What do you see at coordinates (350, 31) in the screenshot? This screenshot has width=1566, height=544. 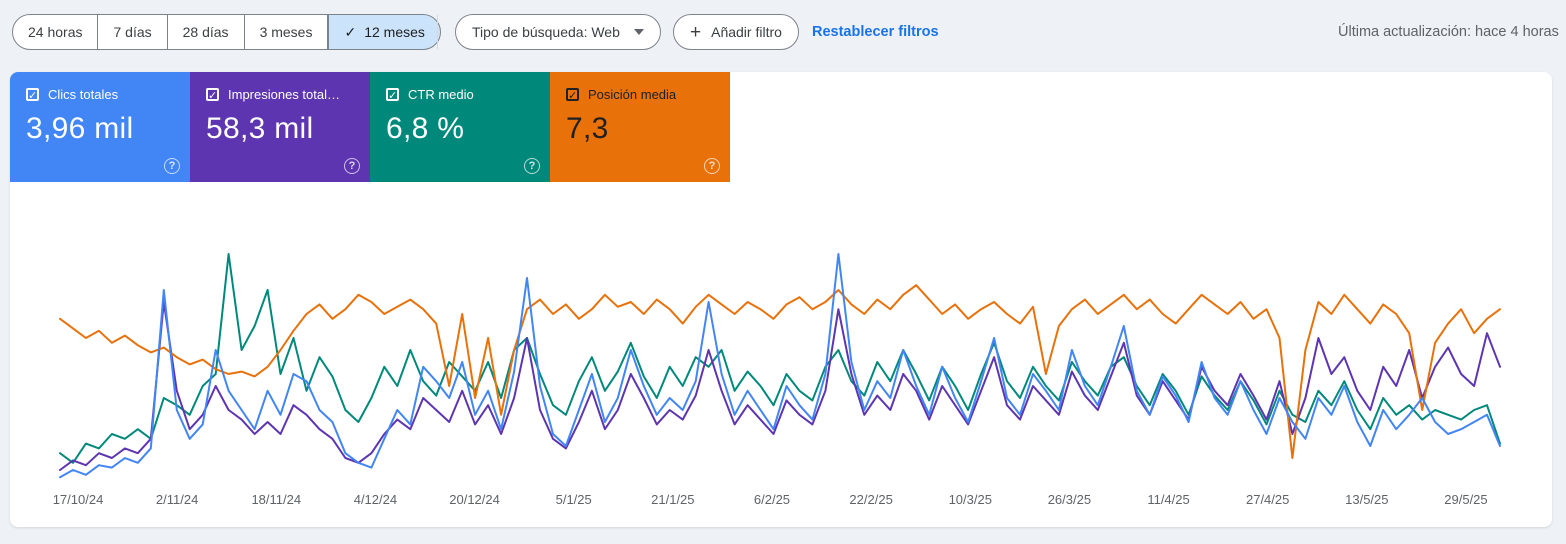 I see `check-icon: ✓` at bounding box center [350, 31].